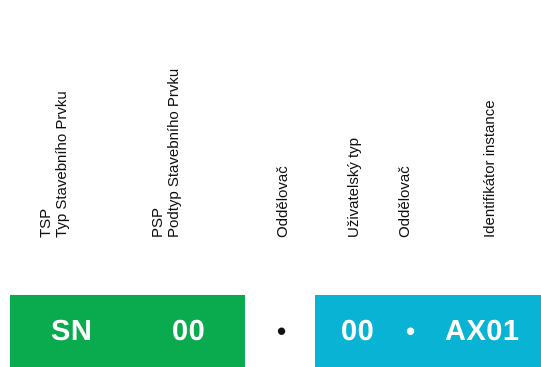 This screenshot has height=367, width=541. What do you see at coordinates (358, 331) in the screenshot?
I see `user-type-value: 00` at bounding box center [358, 331].